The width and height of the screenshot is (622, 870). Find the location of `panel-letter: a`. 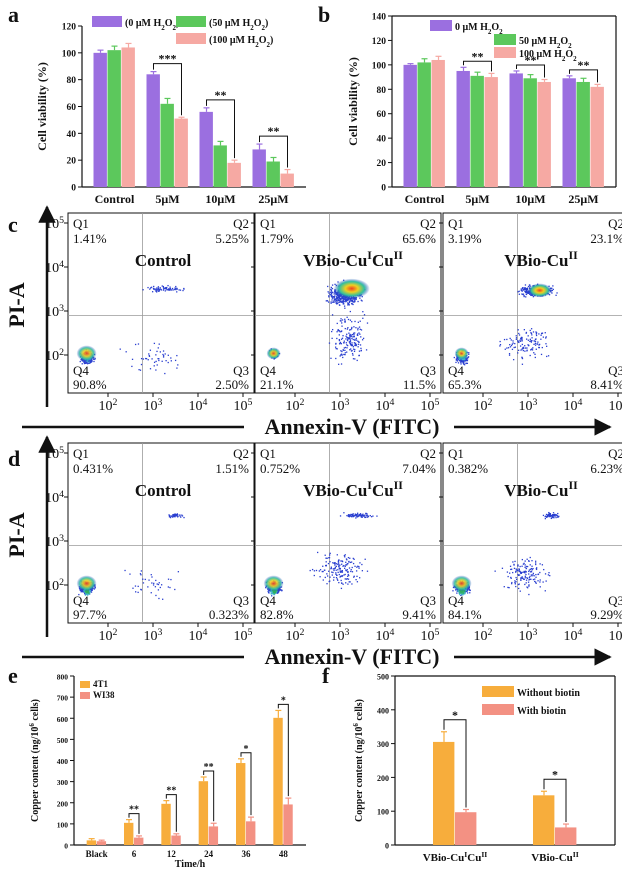

panel-letter: a is located at coordinates (13, 14).